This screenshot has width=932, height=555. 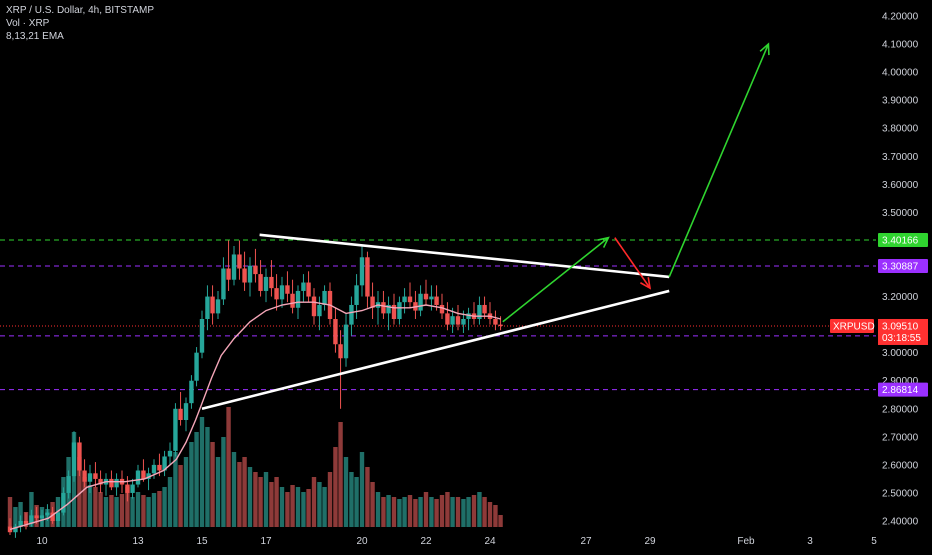 What do you see at coordinates (900, 157) in the screenshot?
I see `price-axis-tick-label: 3.70000` at bounding box center [900, 157].